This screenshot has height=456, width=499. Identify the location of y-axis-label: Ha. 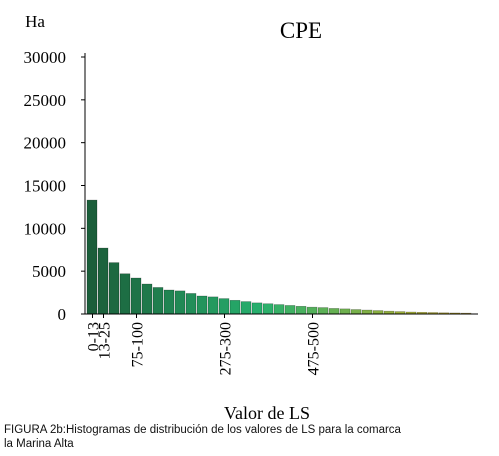
(35, 21).